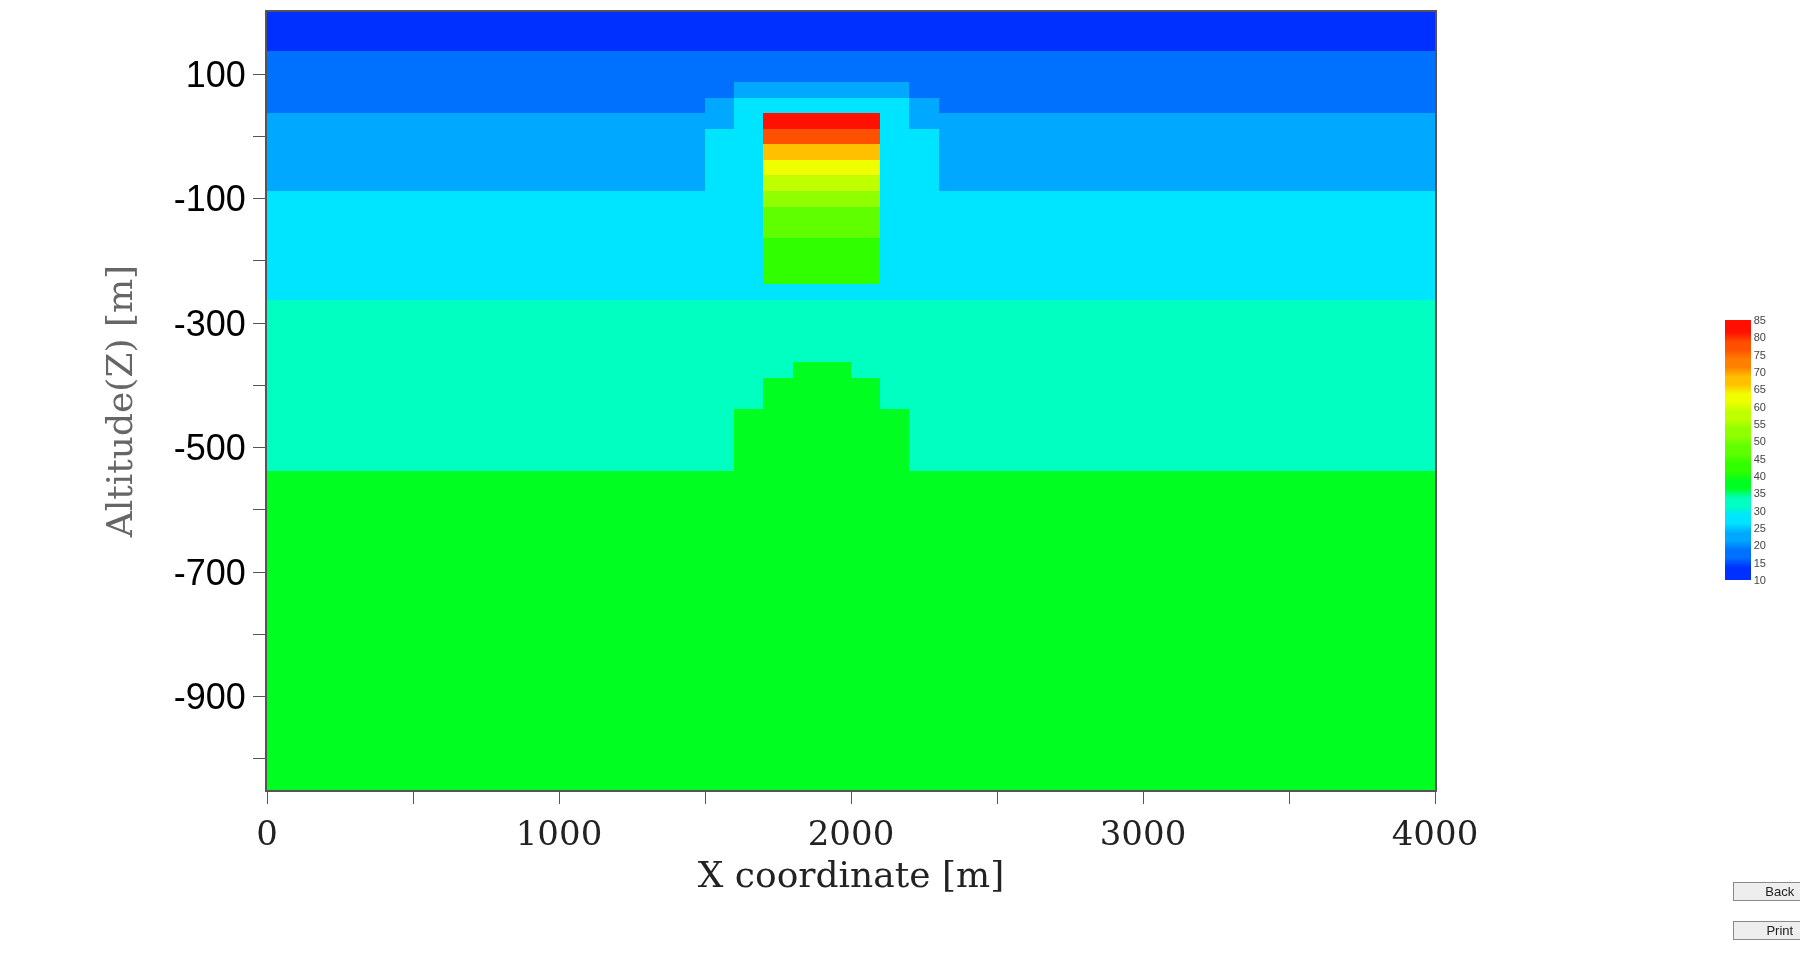 The height and width of the screenshot is (964, 1800). I want to click on color-bar-label: 70, so click(1759, 371).